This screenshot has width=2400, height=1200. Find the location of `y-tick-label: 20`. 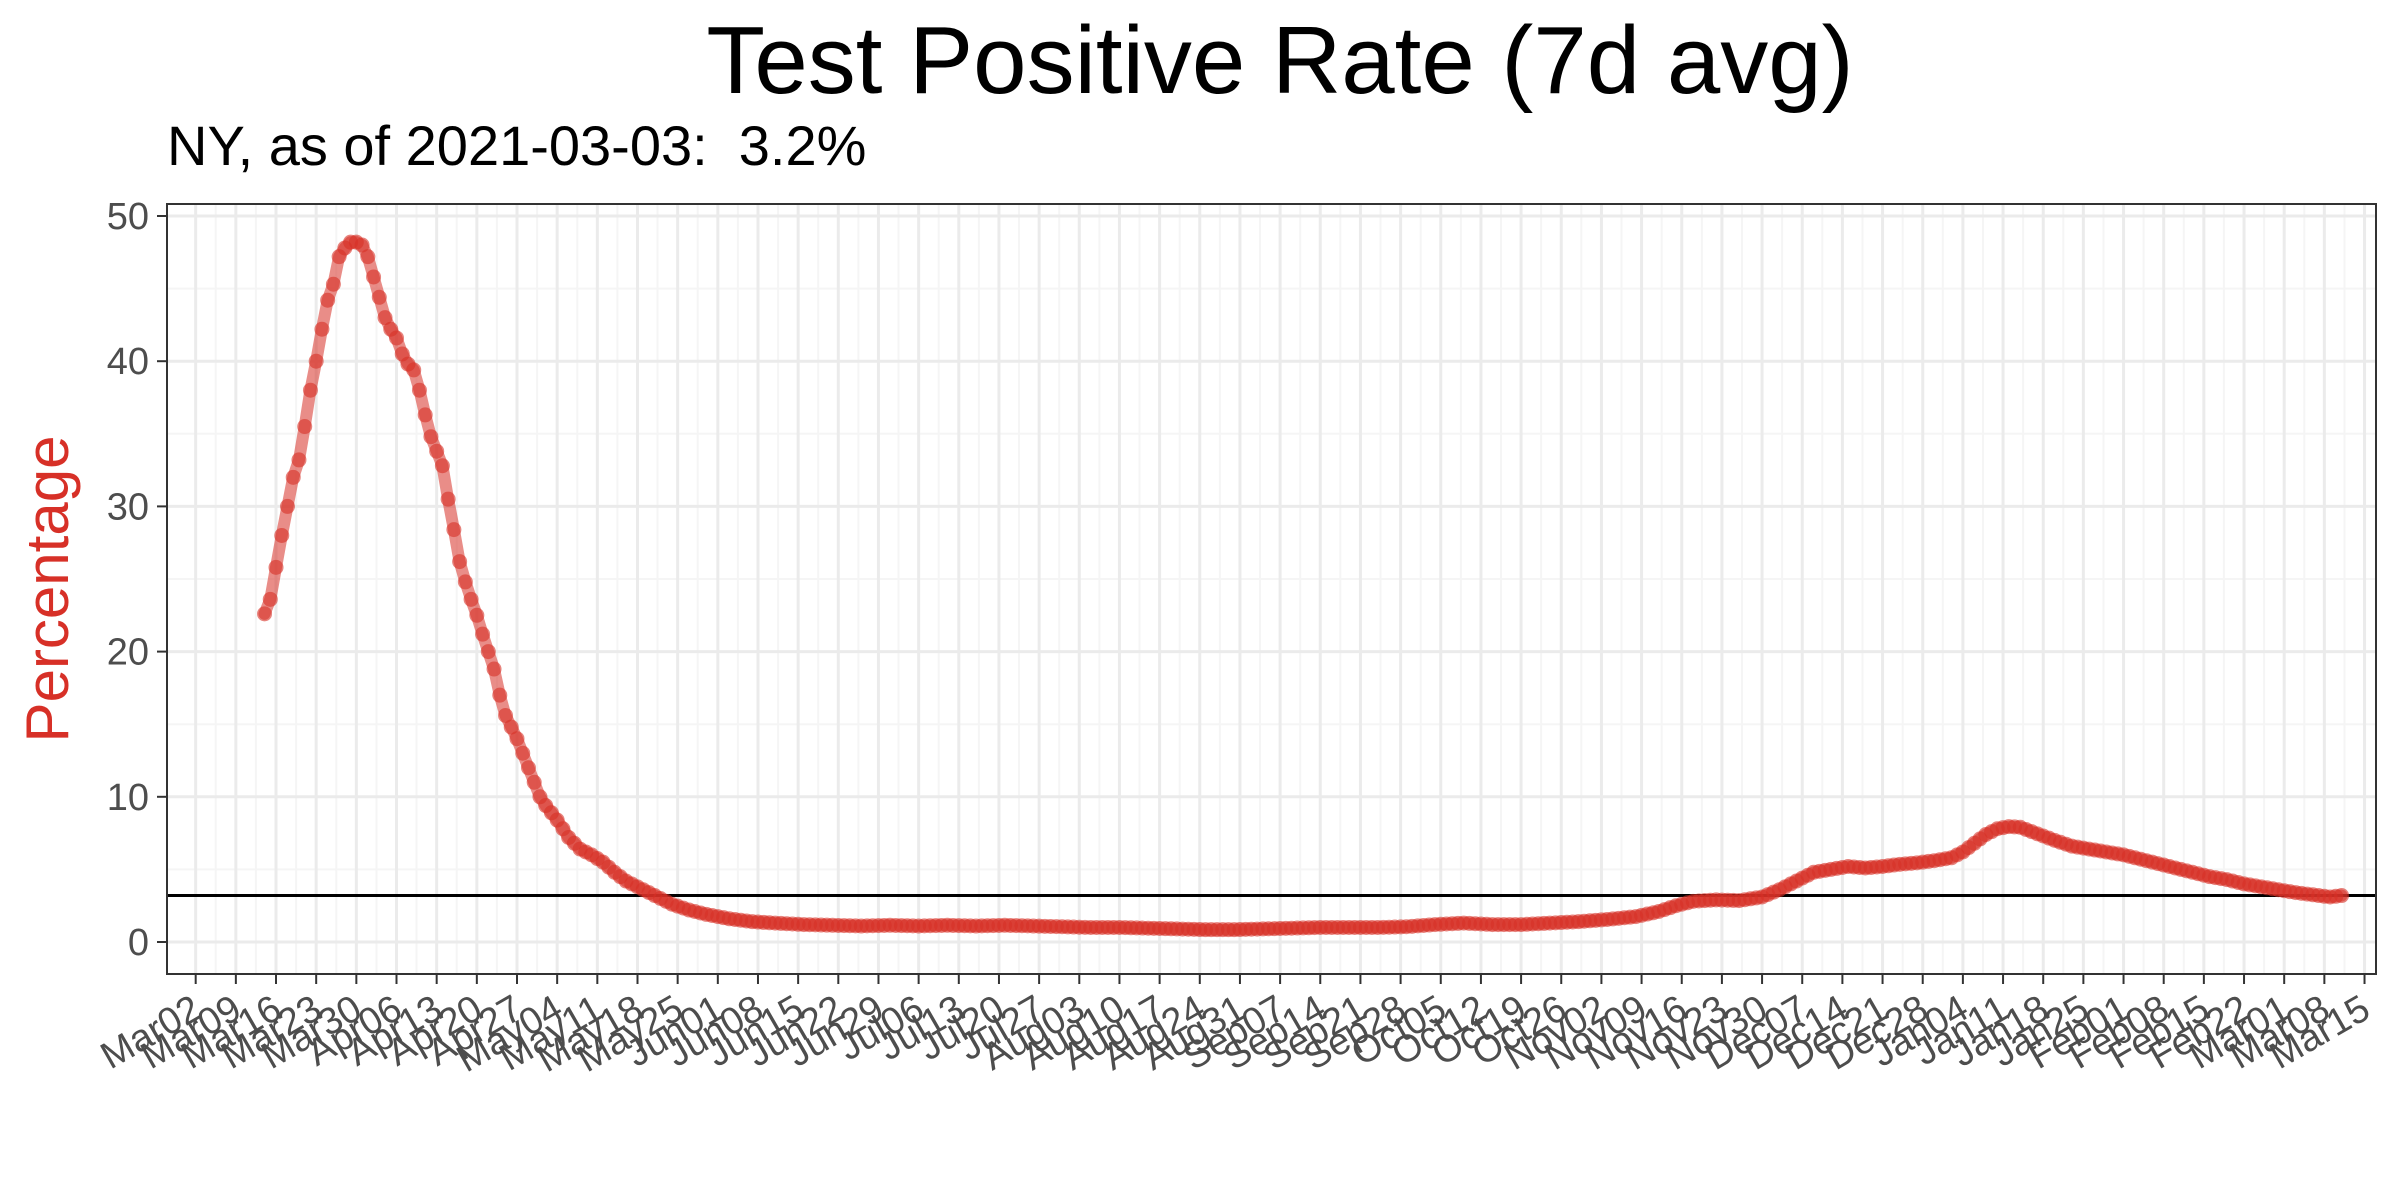

y-tick-label: 20 is located at coordinates (128, 653).